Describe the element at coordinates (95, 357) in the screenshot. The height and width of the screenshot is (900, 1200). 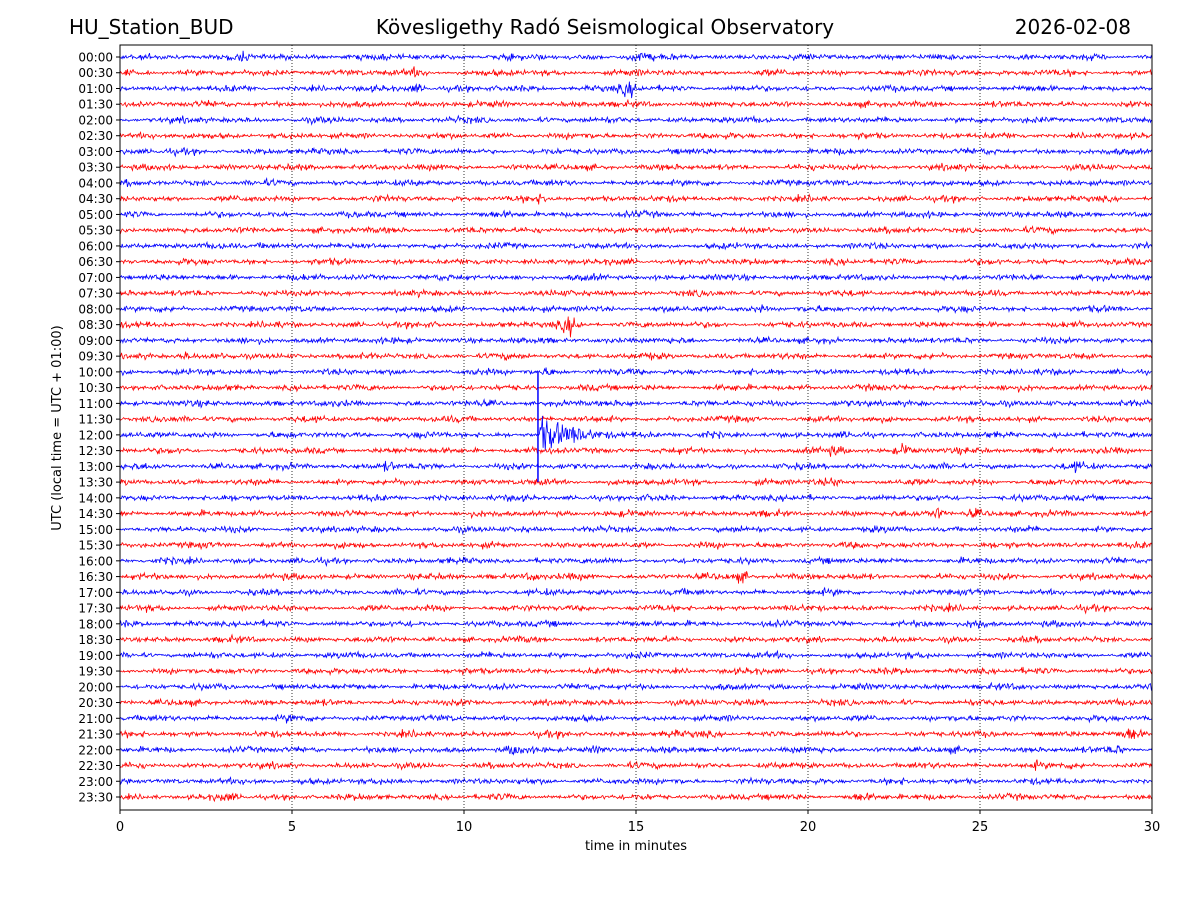
I see `y-tick-label: 09:30` at that location.